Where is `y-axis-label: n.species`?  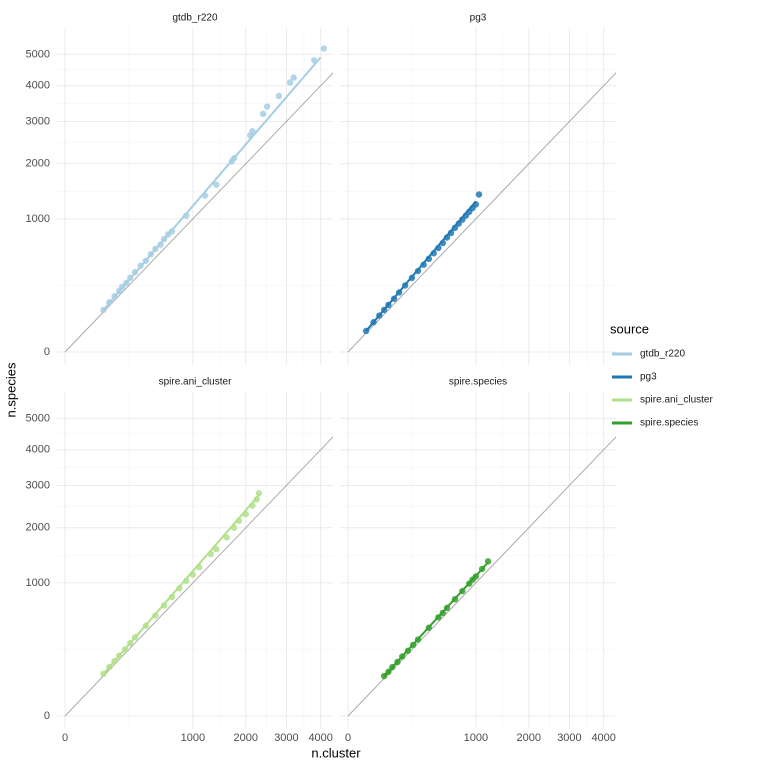 y-axis-label: n.species is located at coordinates (10, 389).